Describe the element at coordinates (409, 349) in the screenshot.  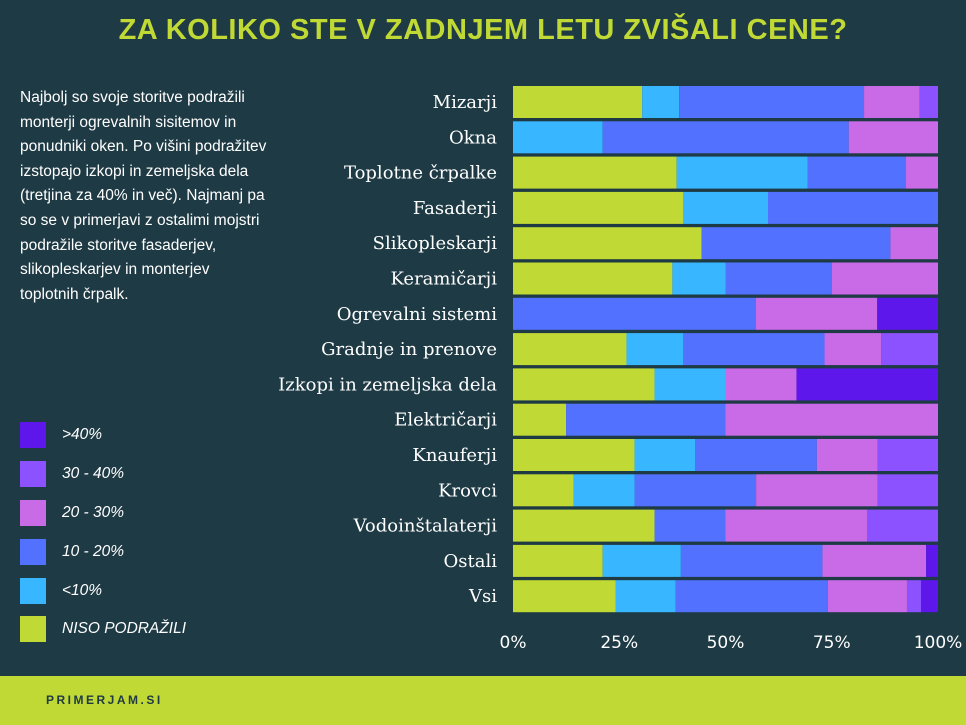
I see `category-label: Gradnje in prenove` at that location.